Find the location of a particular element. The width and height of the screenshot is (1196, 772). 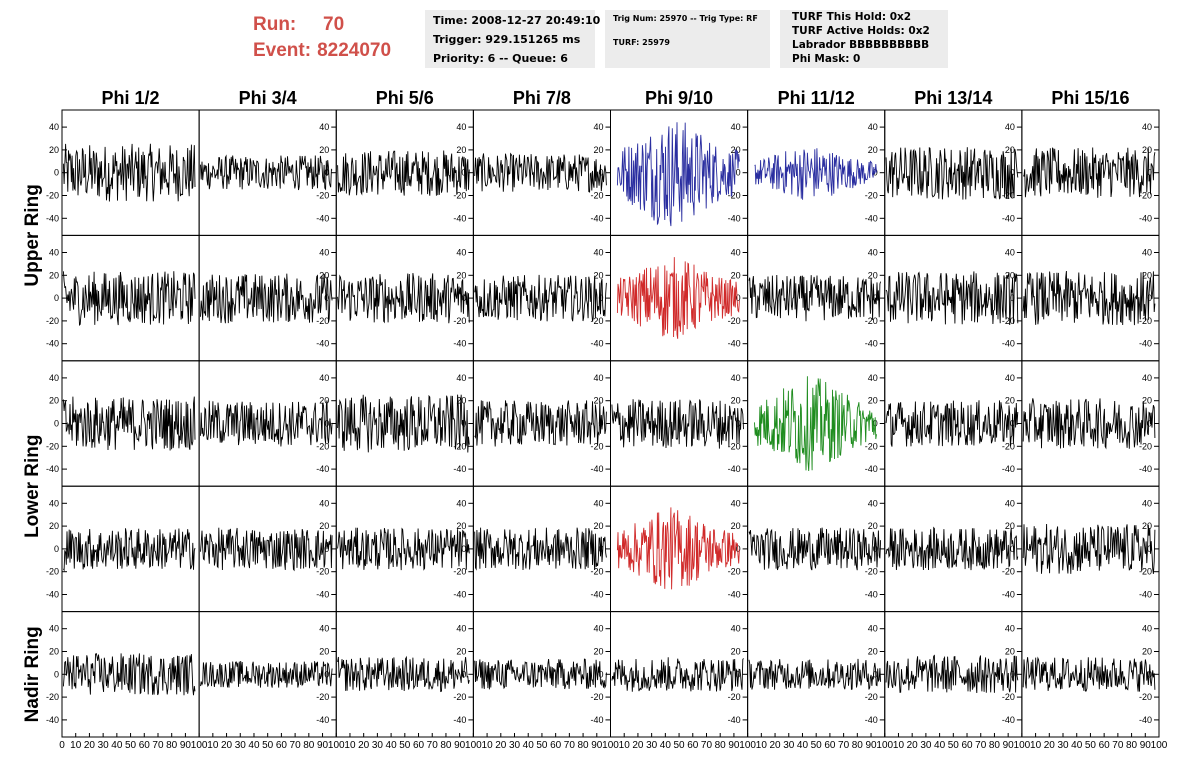

turf-active-holds-text: TURF Active Holds: 0x2 is located at coordinates (861, 31).